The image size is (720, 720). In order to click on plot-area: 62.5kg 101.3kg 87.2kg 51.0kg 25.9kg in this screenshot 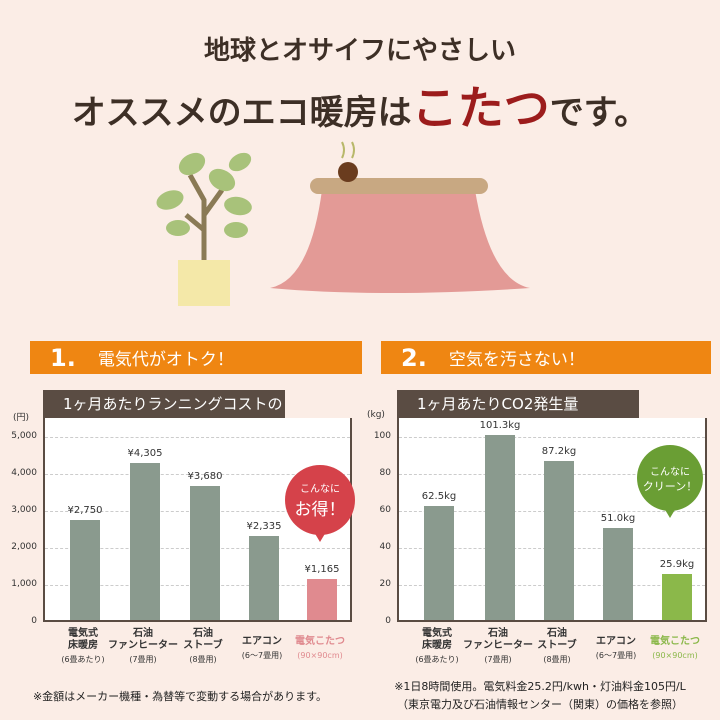, I will do `click(552, 520)`.